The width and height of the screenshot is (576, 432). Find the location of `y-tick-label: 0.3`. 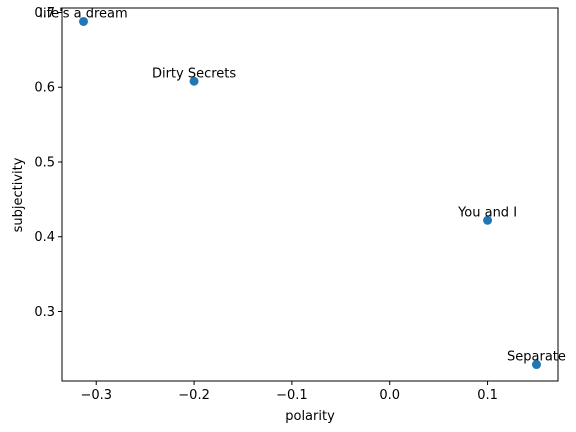

y-tick-label: 0.3 is located at coordinates (44, 312).